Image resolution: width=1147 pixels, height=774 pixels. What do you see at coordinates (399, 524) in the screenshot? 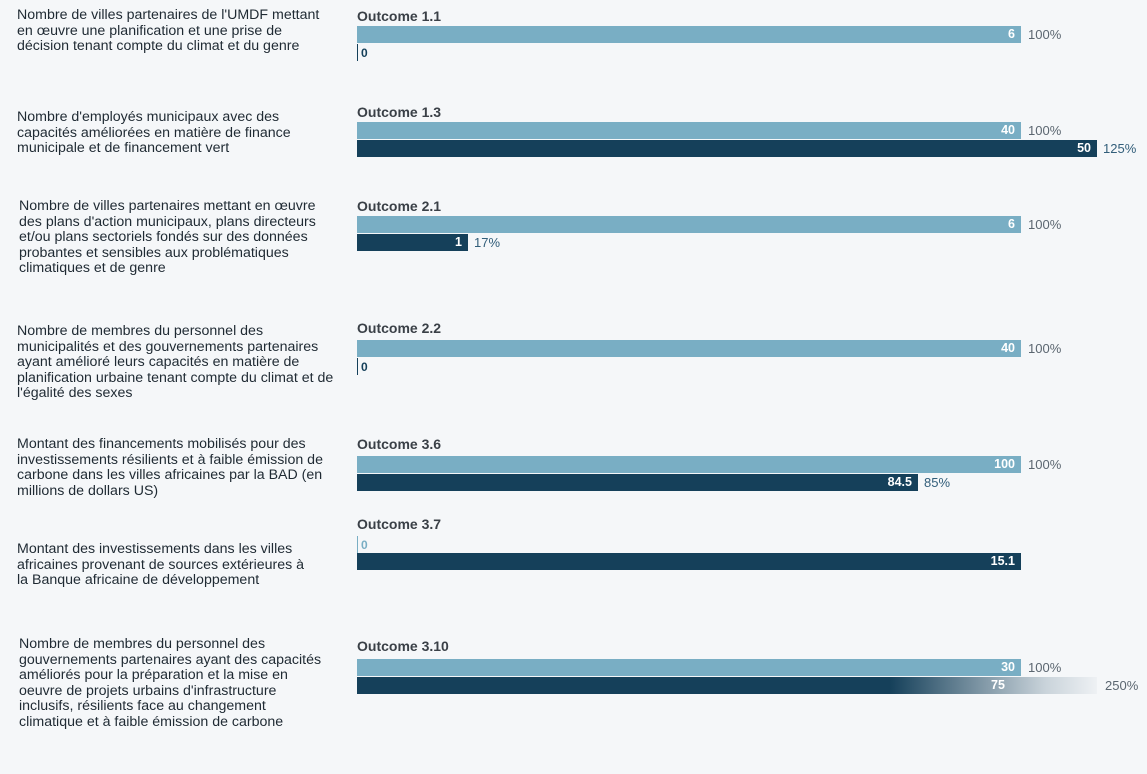
I see `outcome-title: Outcome 3.7` at bounding box center [399, 524].